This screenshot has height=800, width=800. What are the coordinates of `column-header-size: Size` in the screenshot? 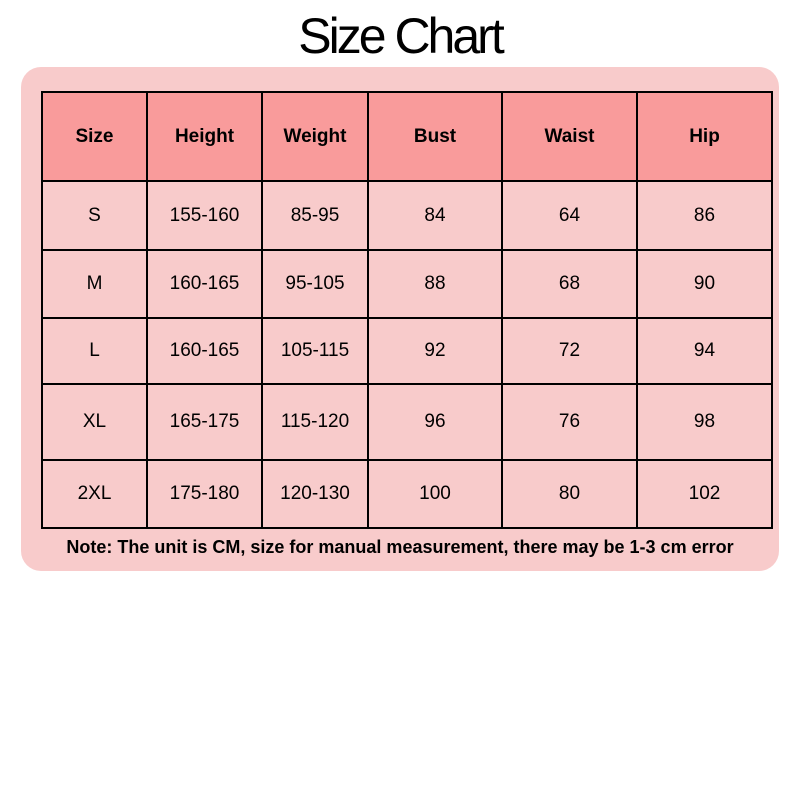 It's located at (94, 136).